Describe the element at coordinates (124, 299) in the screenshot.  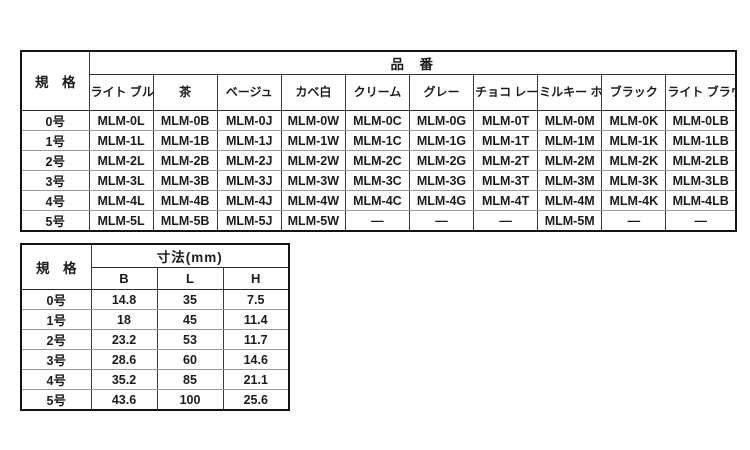
I see `dimension-cell: 14.8` at that location.